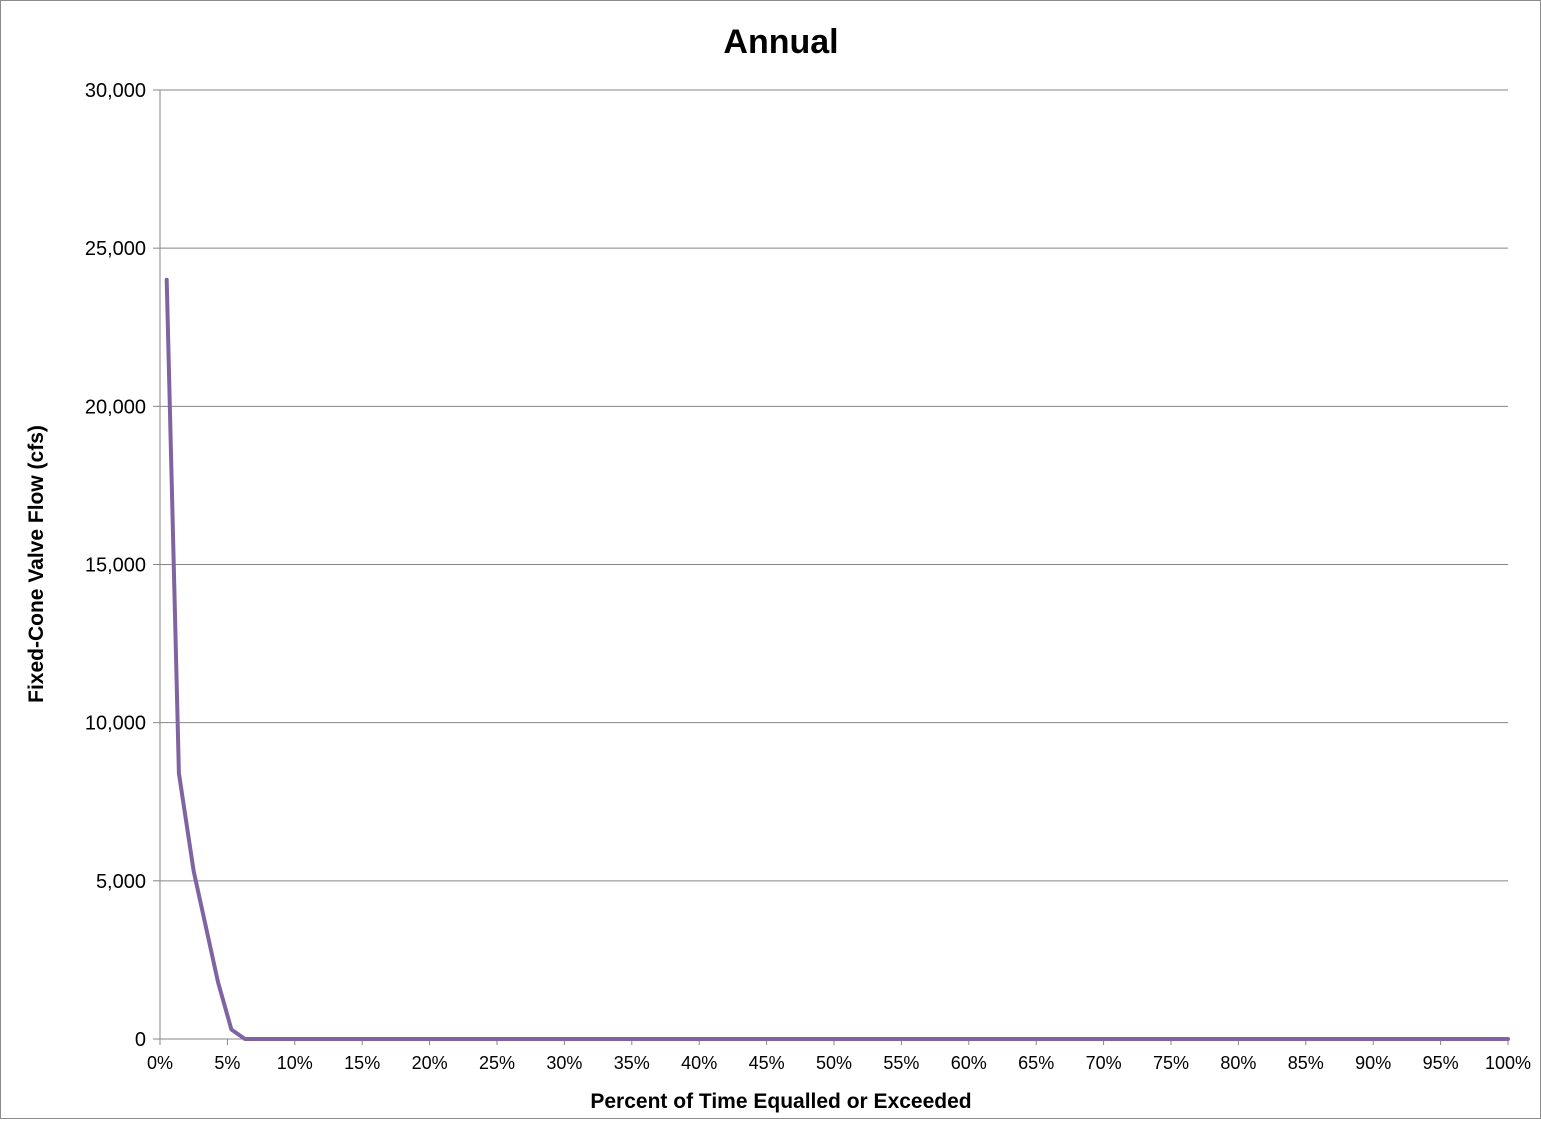 This screenshot has width=1541, height=1123. Describe the element at coordinates (115, 407) in the screenshot. I see `y-tick-label: 20,000` at that location.